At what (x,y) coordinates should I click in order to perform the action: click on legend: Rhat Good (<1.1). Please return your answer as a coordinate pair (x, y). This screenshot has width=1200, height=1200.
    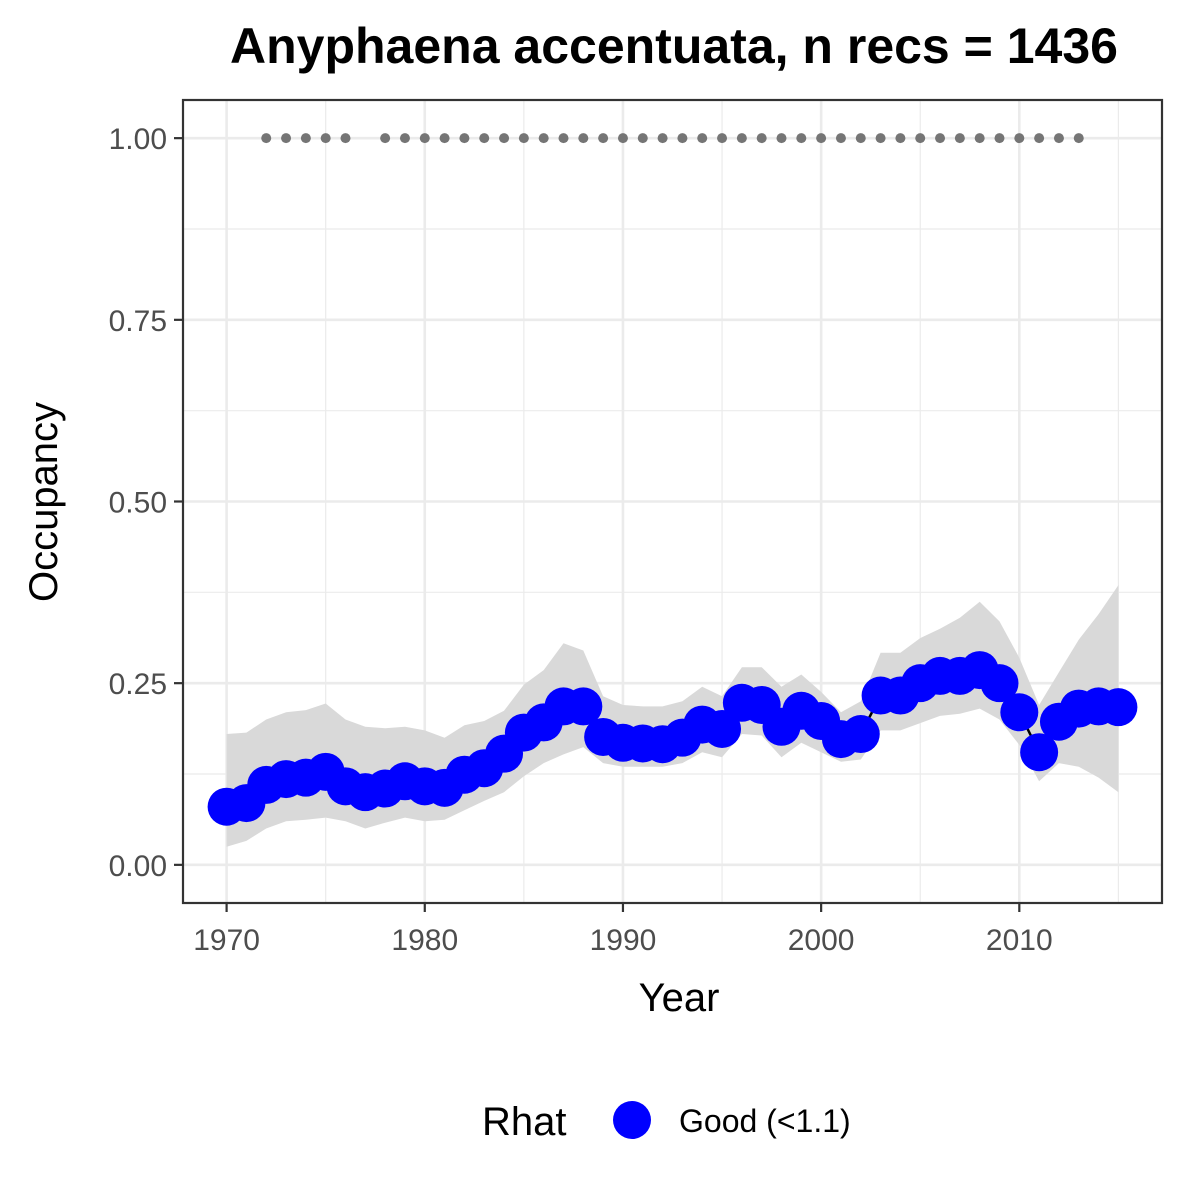
    Looking at the image, I should click on (666, 1122).